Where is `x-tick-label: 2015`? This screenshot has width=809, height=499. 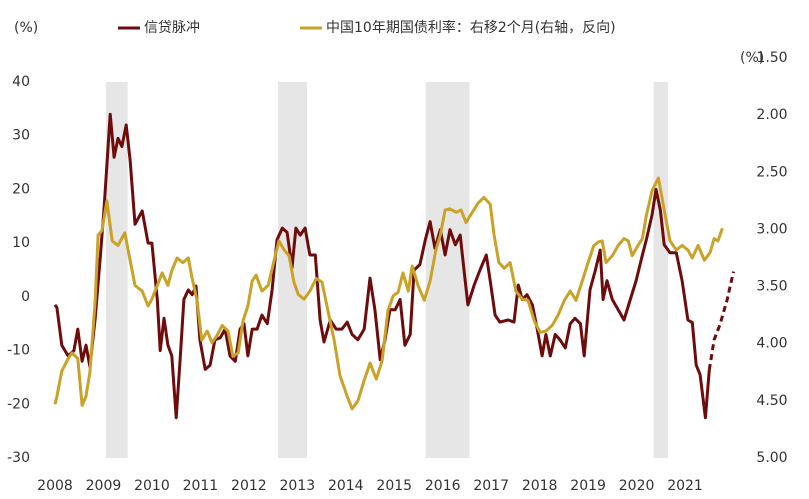
x-tick-label: 2015 is located at coordinates (394, 486).